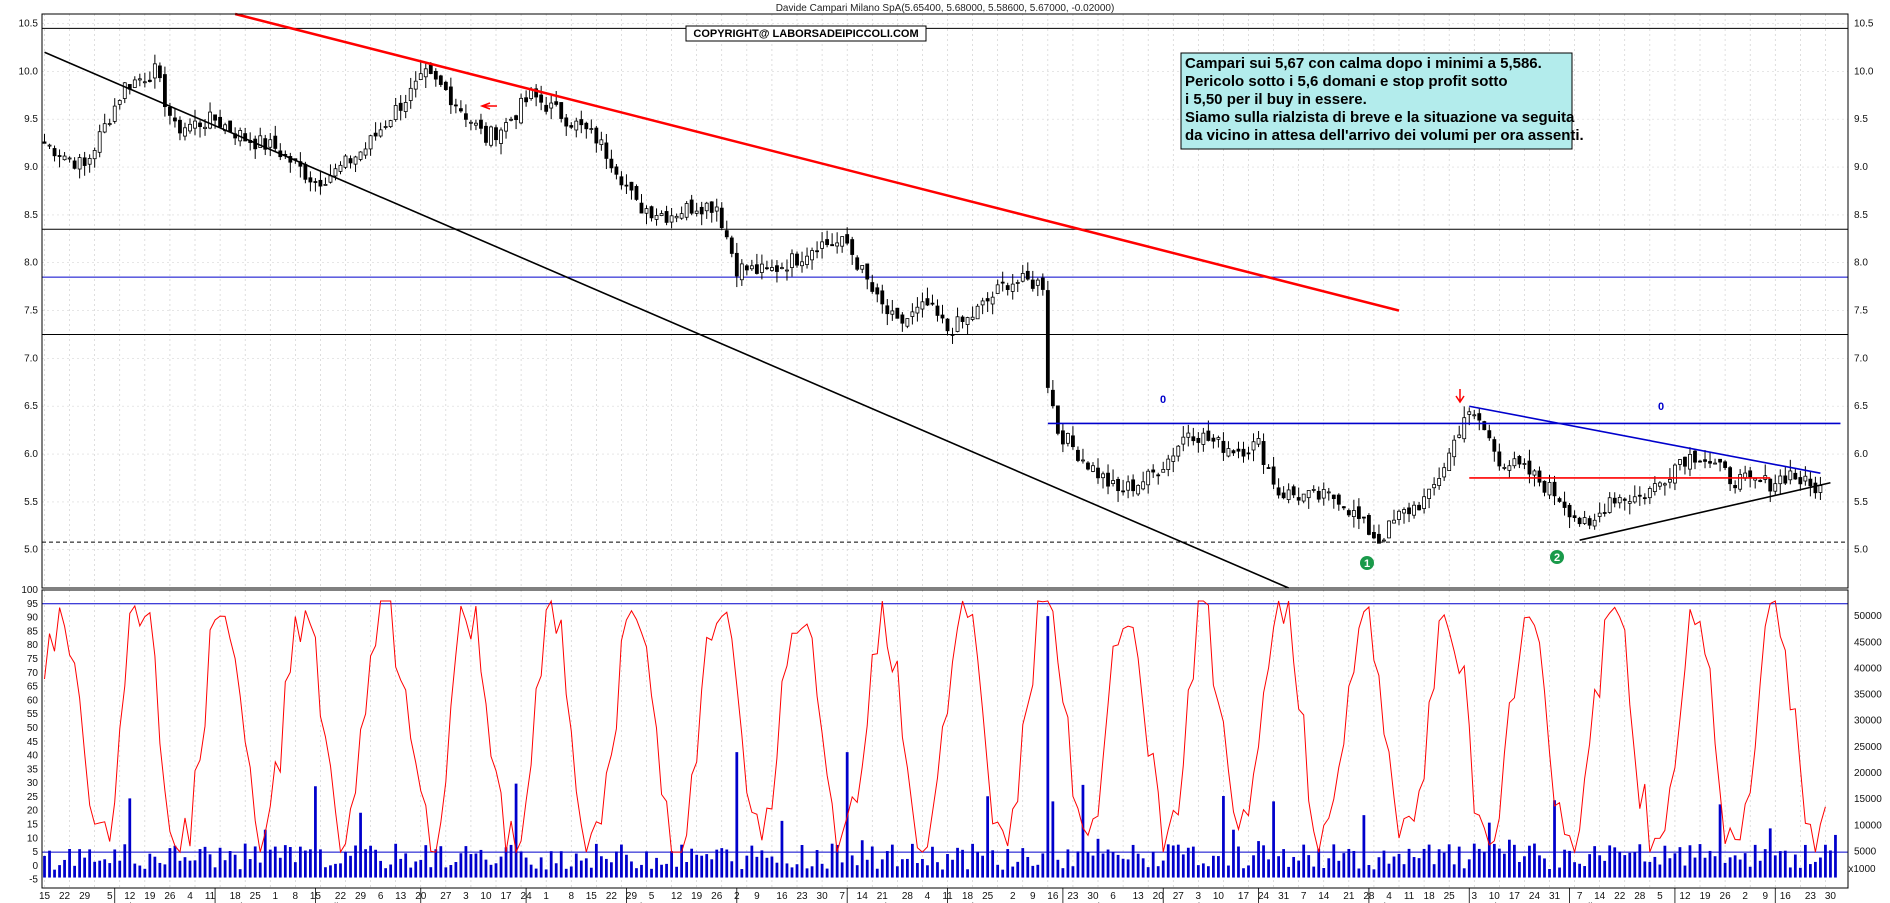  What do you see at coordinates (31, 167) in the screenshot?
I see `price-tick-label: 9.0` at bounding box center [31, 167].